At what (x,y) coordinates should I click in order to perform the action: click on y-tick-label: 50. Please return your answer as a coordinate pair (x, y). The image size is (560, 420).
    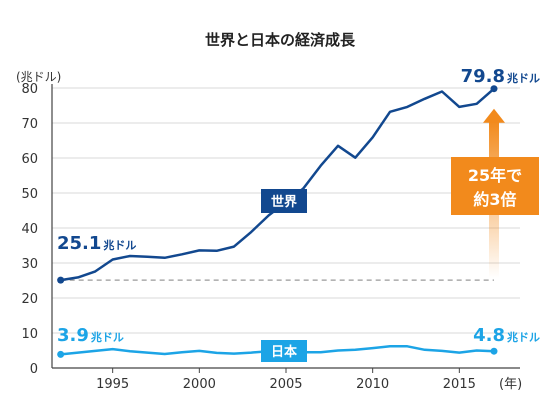
    Looking at the image, I should click on (29, 194).